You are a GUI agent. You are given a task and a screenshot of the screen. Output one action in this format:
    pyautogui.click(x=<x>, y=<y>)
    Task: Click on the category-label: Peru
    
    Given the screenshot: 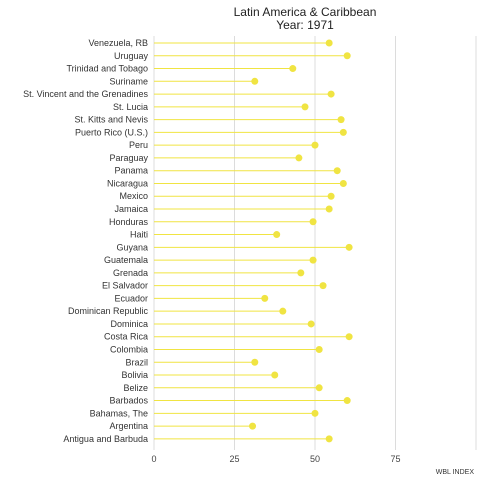 What is the action you would take?
    pyautogui.click(x=138, y=145)
    